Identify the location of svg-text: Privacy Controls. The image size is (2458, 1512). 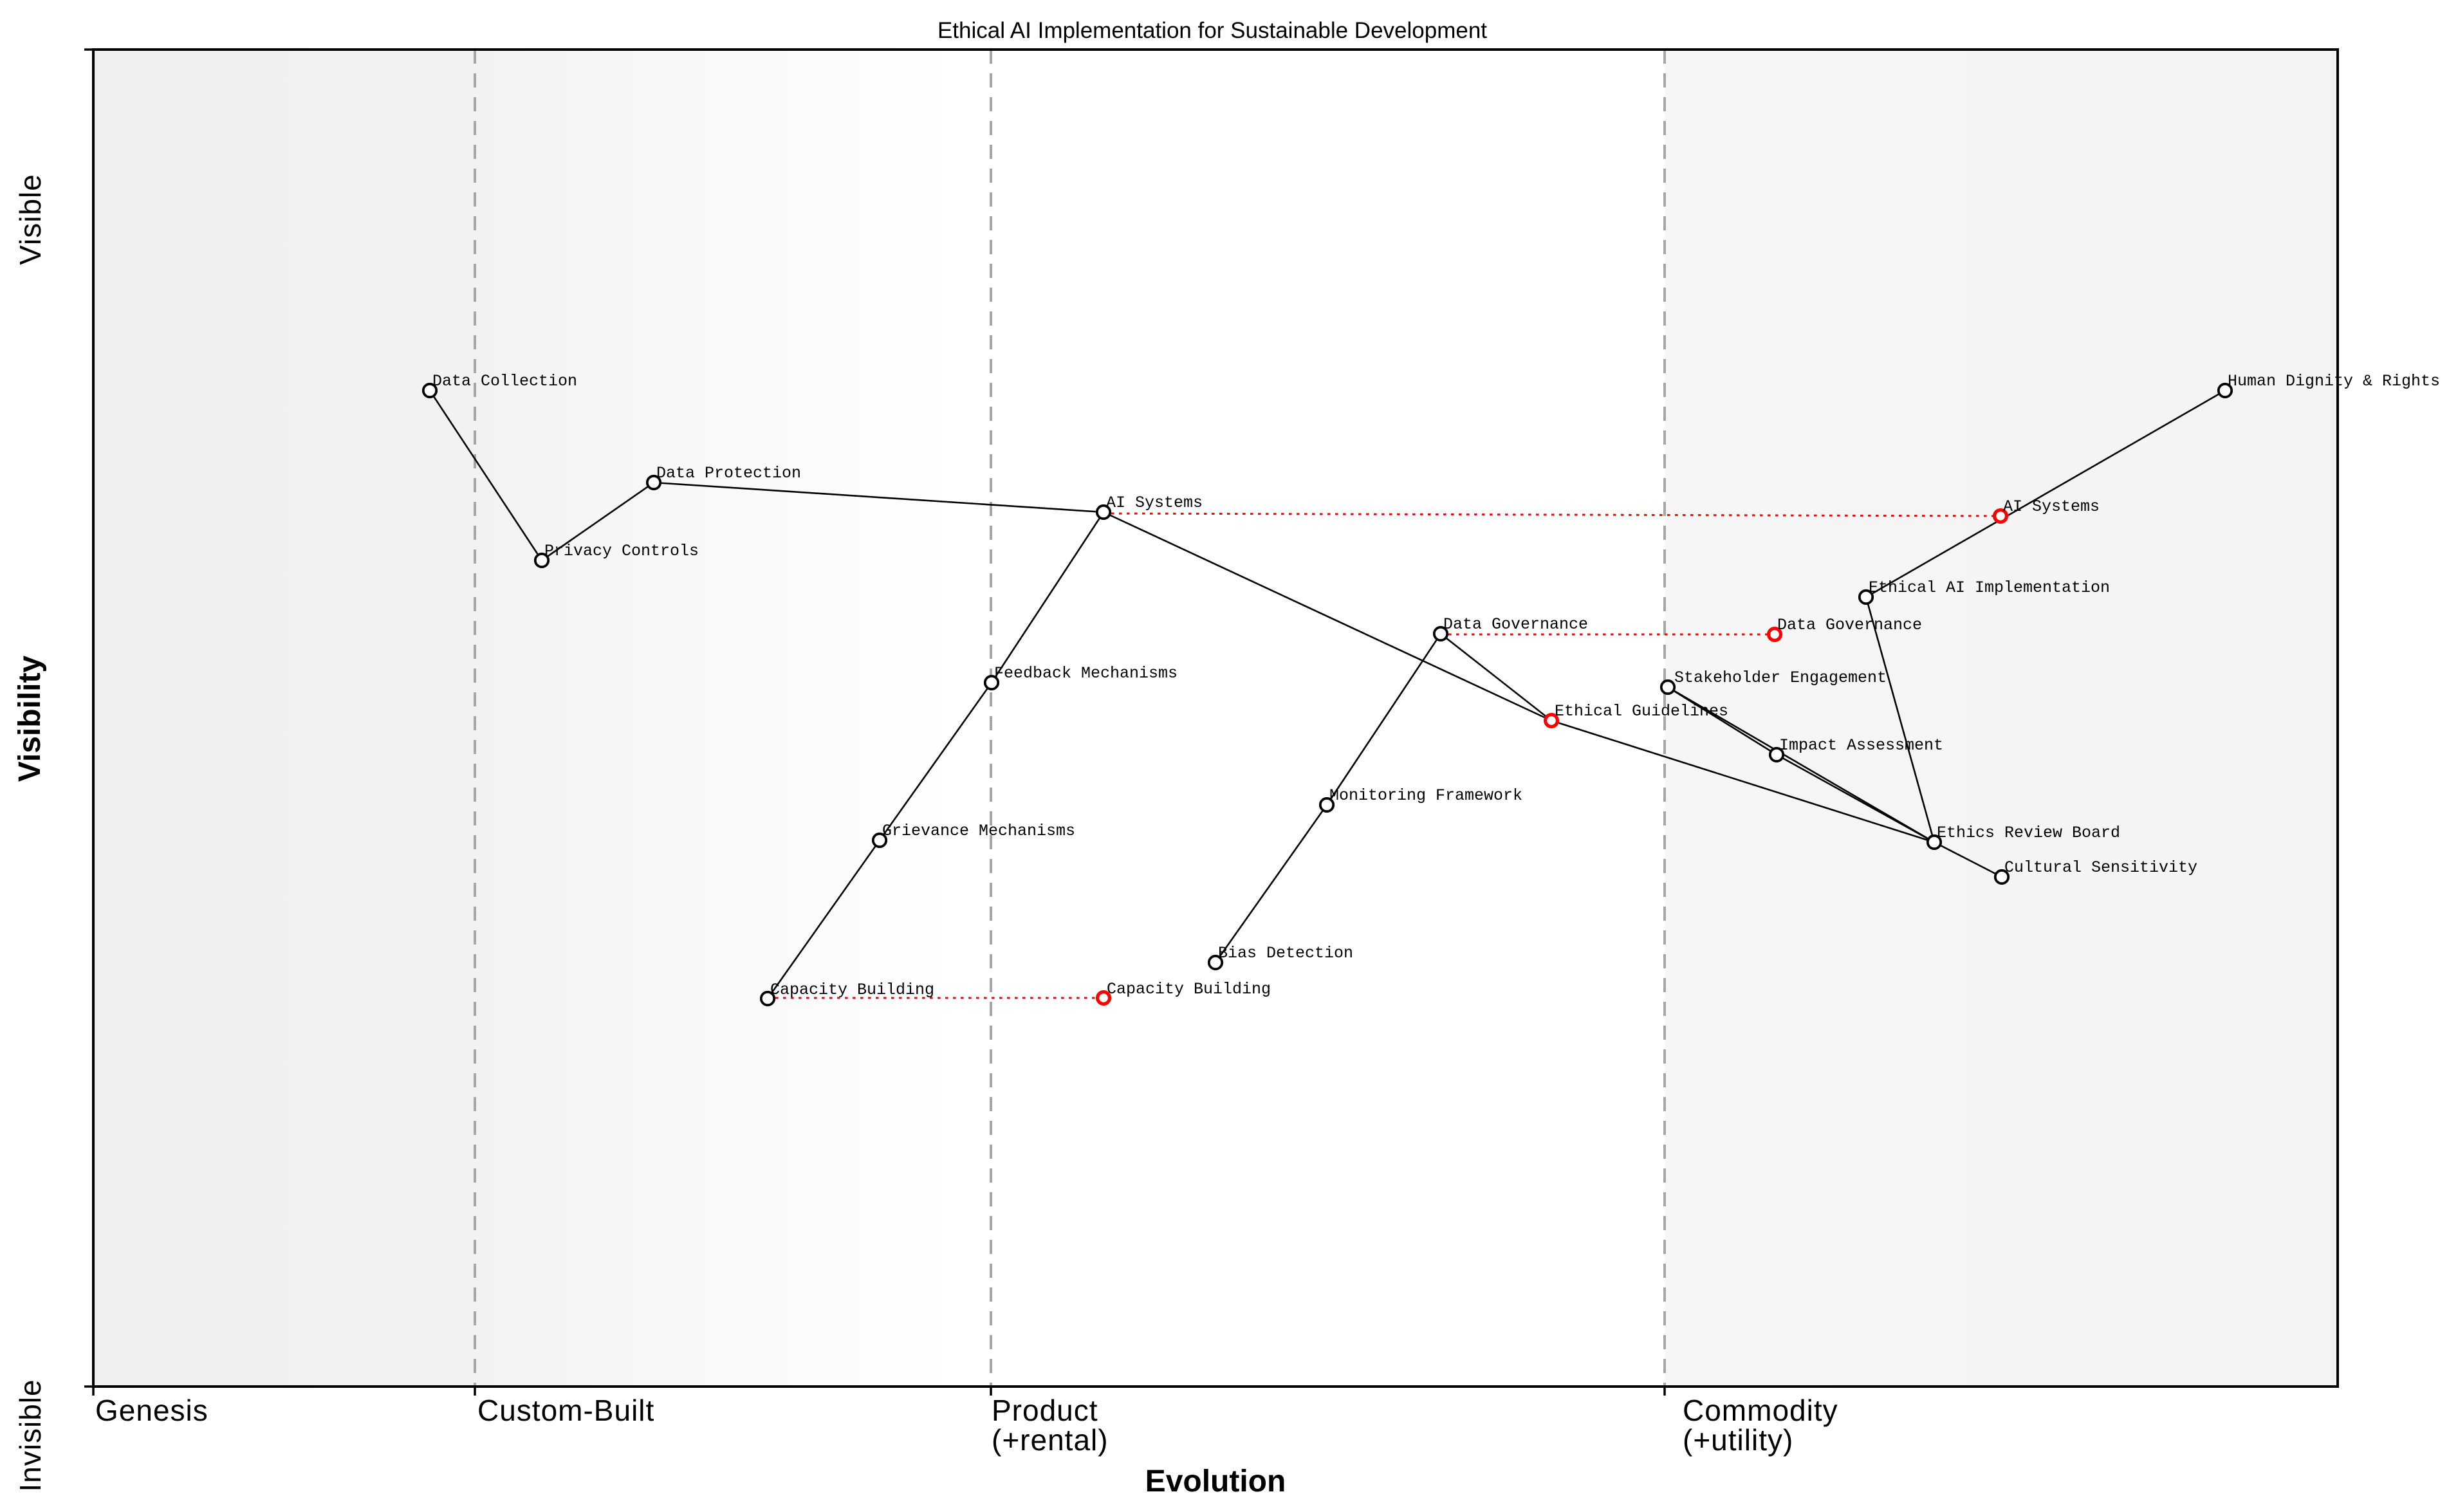
(621, 551).